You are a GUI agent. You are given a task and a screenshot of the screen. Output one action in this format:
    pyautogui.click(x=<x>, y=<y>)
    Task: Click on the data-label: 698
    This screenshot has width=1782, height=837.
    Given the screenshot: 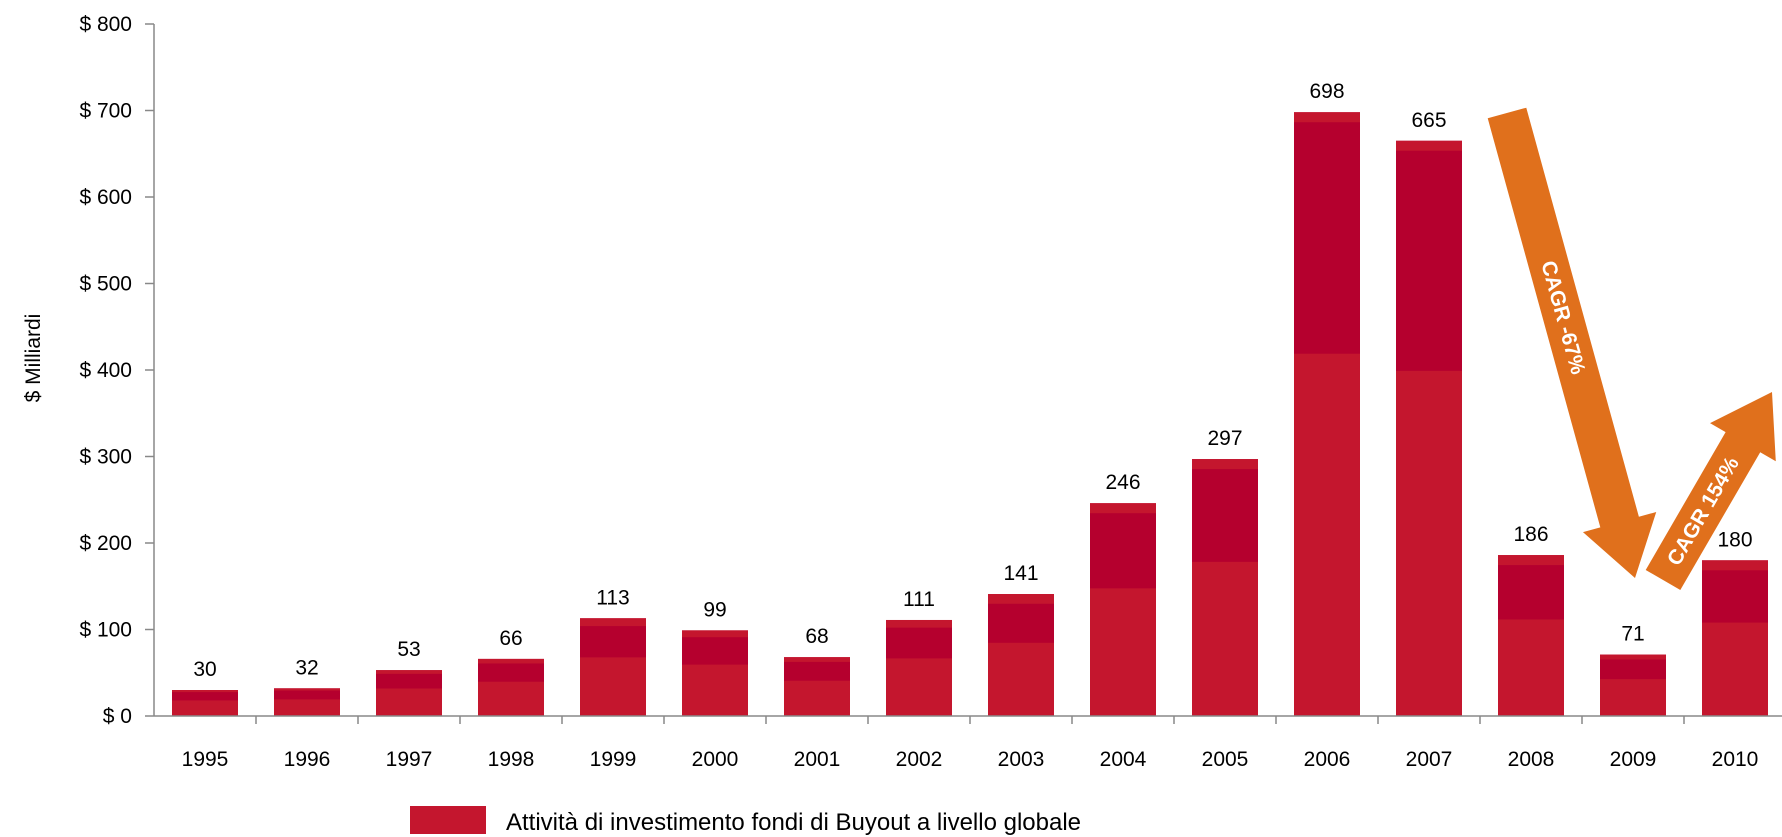 What is the action you would take?
    pyautogui.click(x=1326, y=91)
    